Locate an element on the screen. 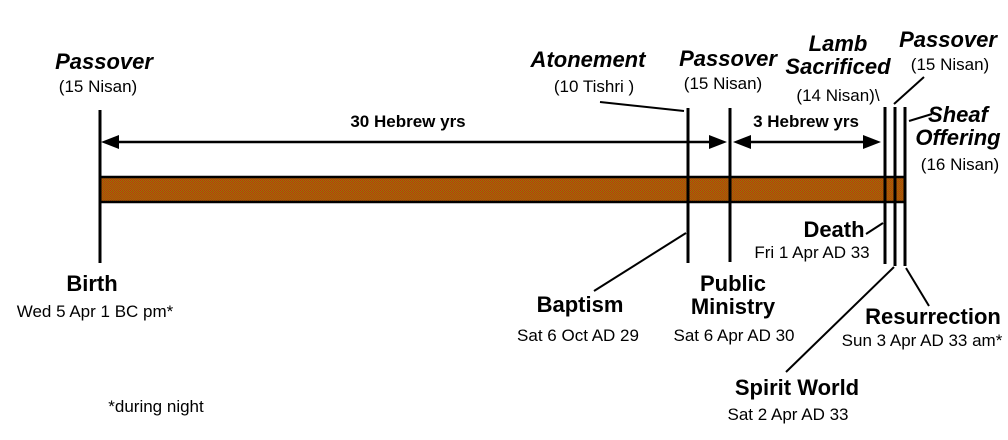  event-death-title: Death is located at coordinates (834, 229).